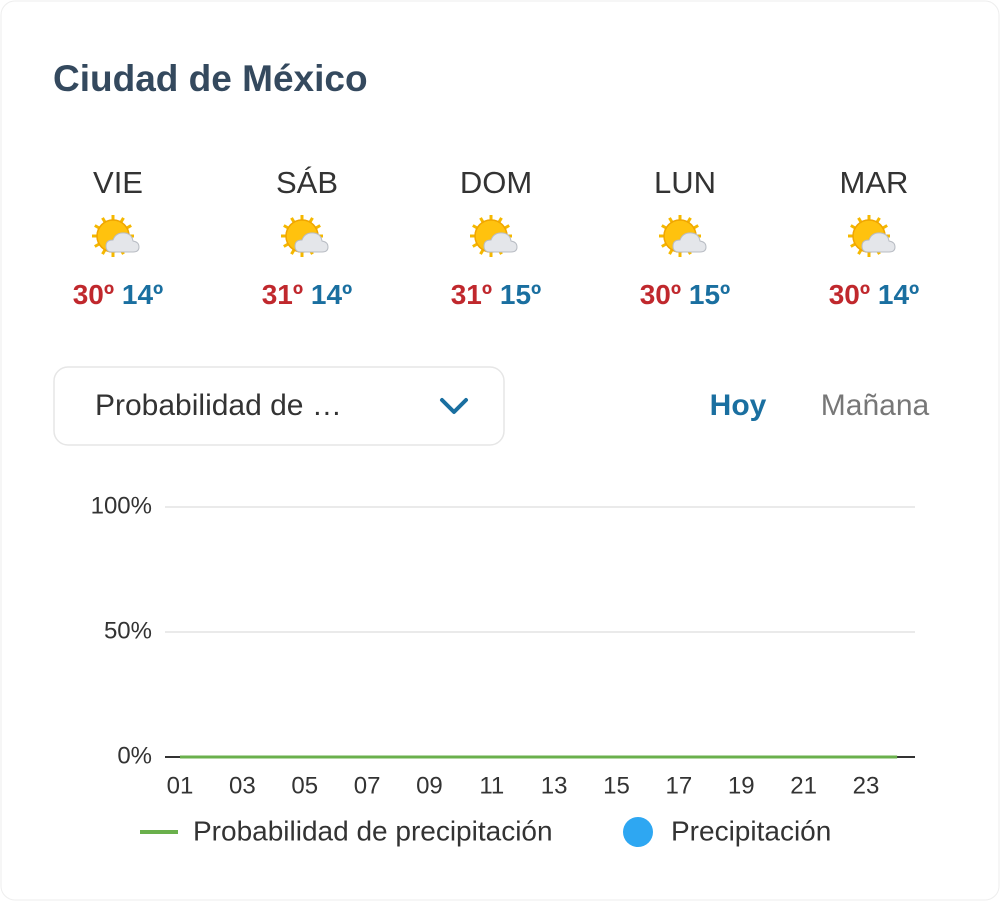 The height and width of the screenshot is (906, 1000). I want to click on x-tick-label: 15, so click(616, 785).